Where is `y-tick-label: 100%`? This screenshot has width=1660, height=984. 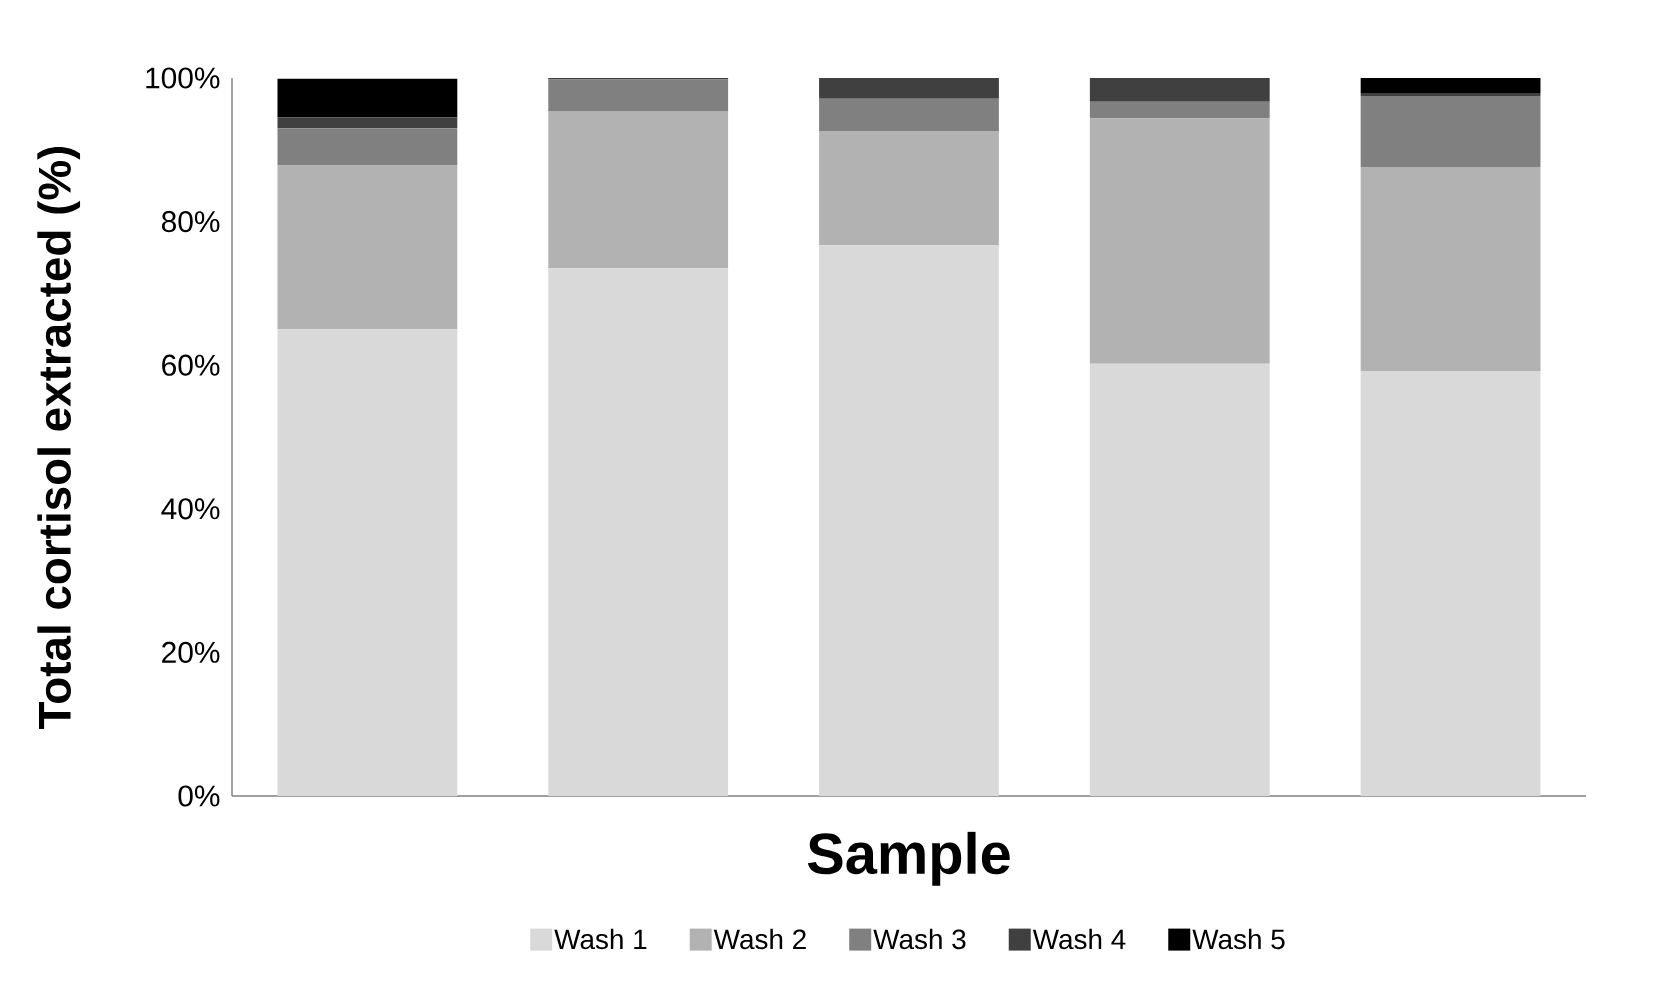
y-tick-label: 100% is located at coordinates (183, 78).